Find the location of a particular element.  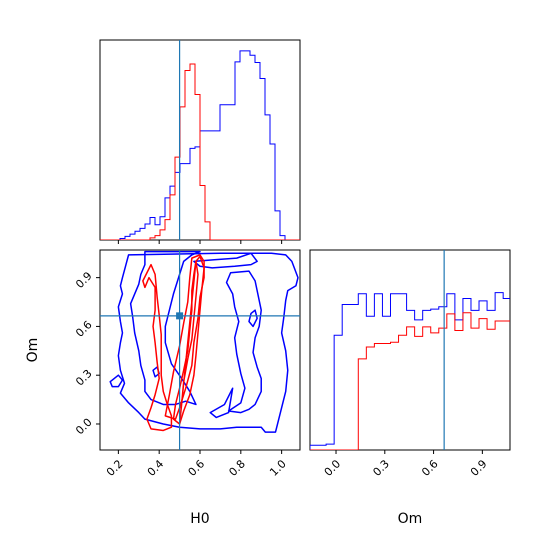

h0-histogram-red is located at coordinates (200, 151).